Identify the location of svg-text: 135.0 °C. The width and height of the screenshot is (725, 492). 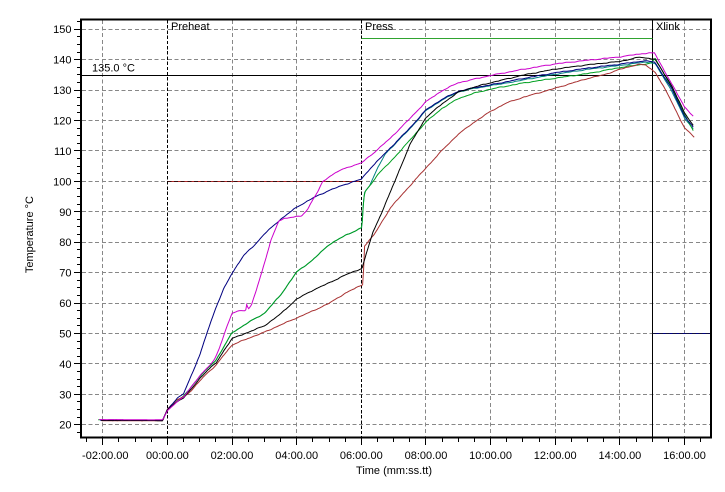
(113, 69).